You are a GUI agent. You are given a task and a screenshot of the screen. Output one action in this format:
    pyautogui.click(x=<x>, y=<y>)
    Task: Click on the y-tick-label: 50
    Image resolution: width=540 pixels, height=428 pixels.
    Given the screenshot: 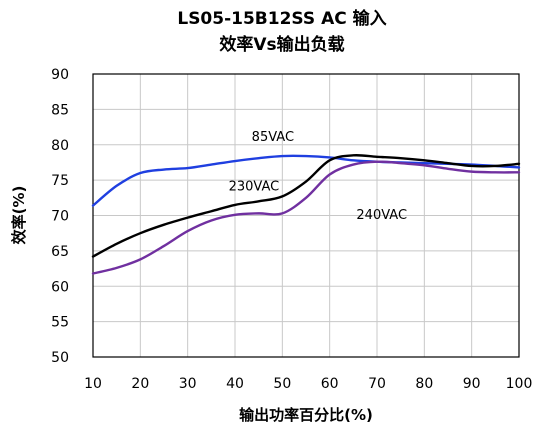 What is the action you would take?
    pyautogui.click(x=60, y=358)
    